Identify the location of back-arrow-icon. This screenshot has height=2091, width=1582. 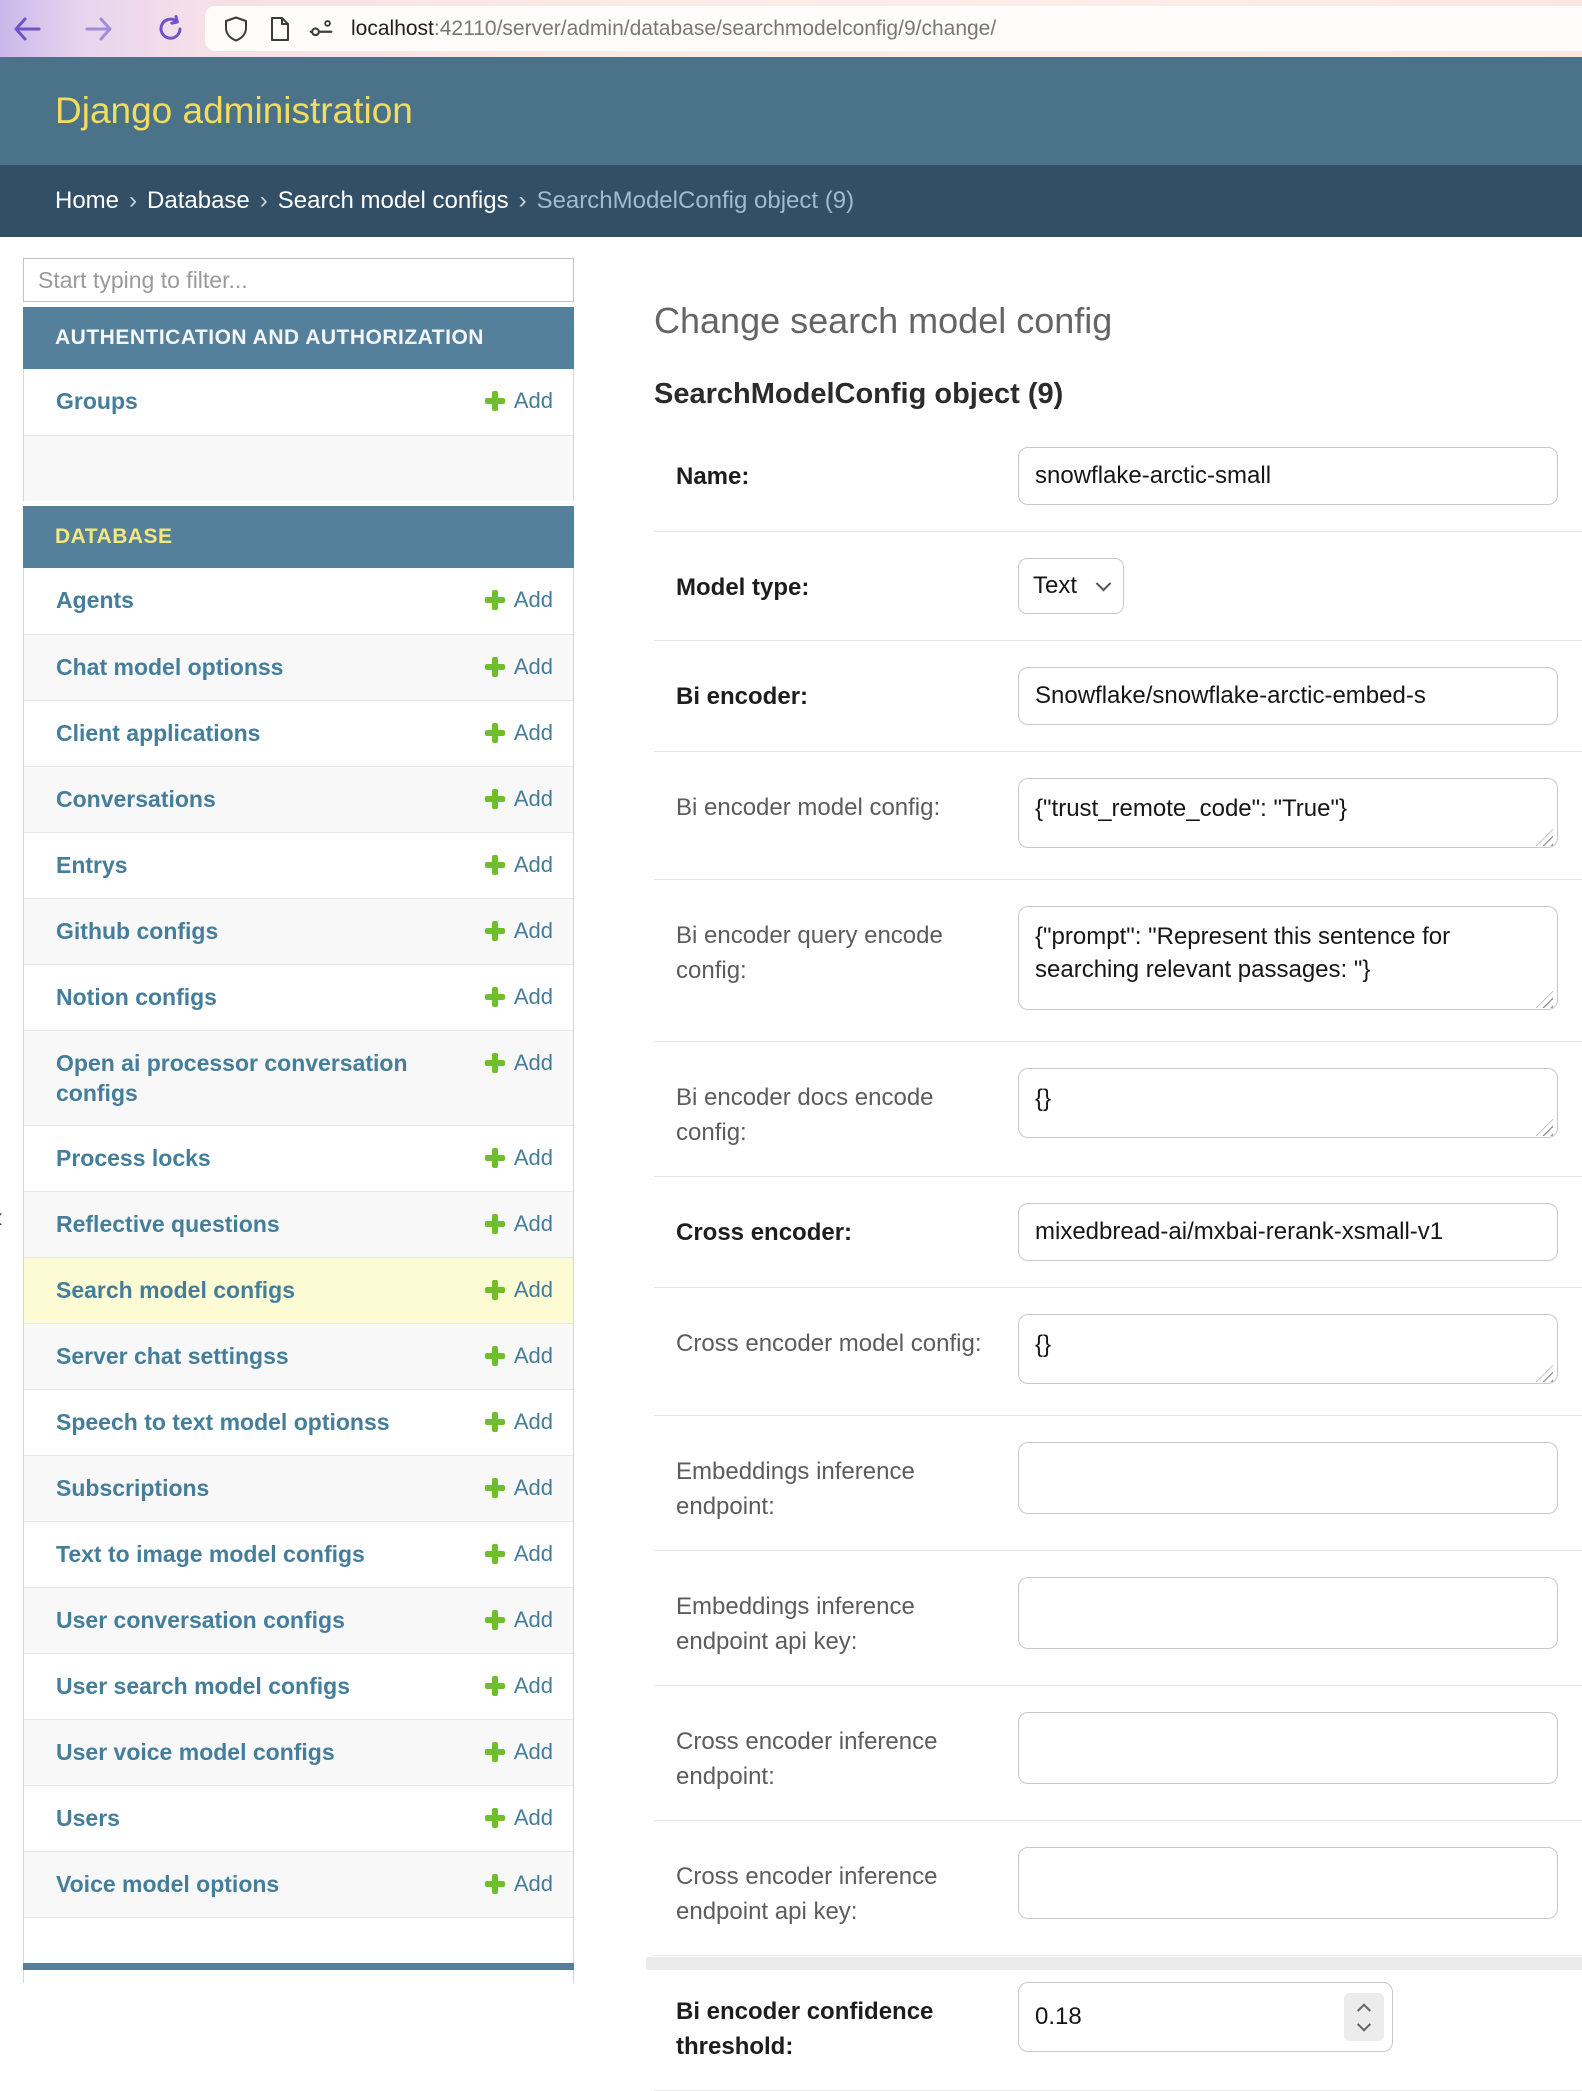
(27, 29).